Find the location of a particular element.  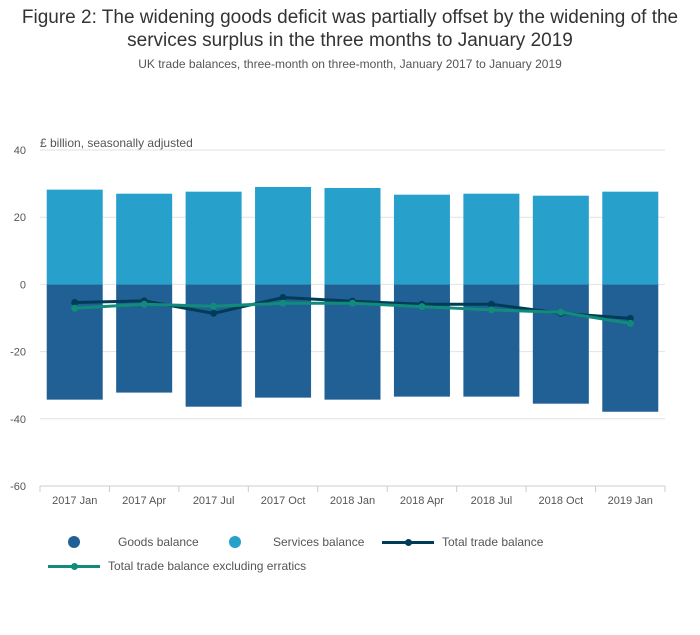

x-tick-label: 2017 Jan is located at coordinates (74, 501).